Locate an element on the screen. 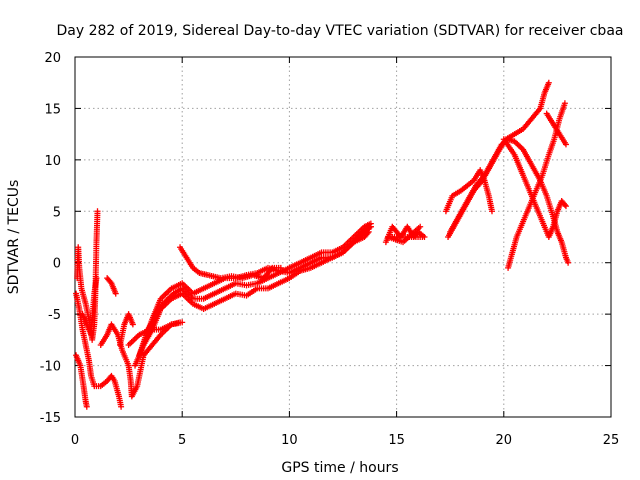 This screenshot has height=480, width=640. y-tick-label: 5 is located at coordinates (57, 212).